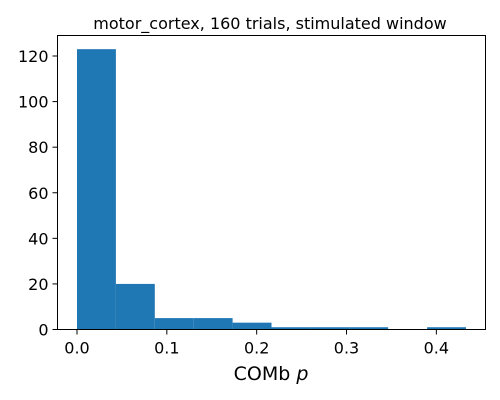  Describe the element at coordinates (38, 238) in the screenshot. I see `y-tick-label: 40` at that location.